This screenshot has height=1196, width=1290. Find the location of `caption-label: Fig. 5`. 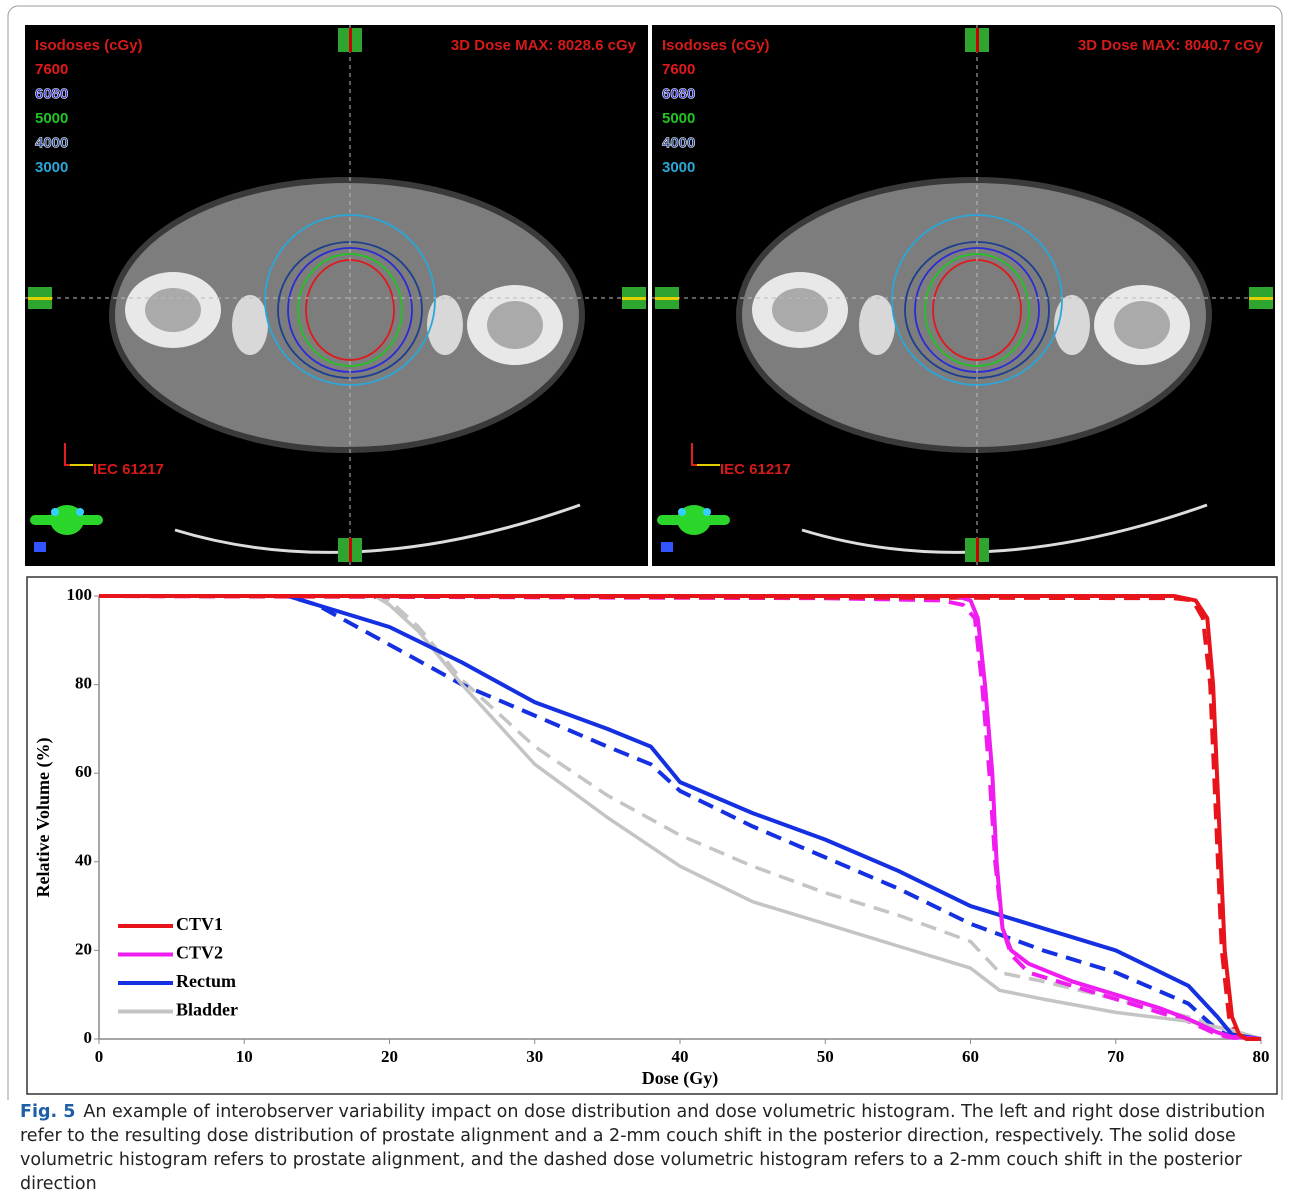

caption-label: Fig. 5 is located at coordinates (48, 1112).